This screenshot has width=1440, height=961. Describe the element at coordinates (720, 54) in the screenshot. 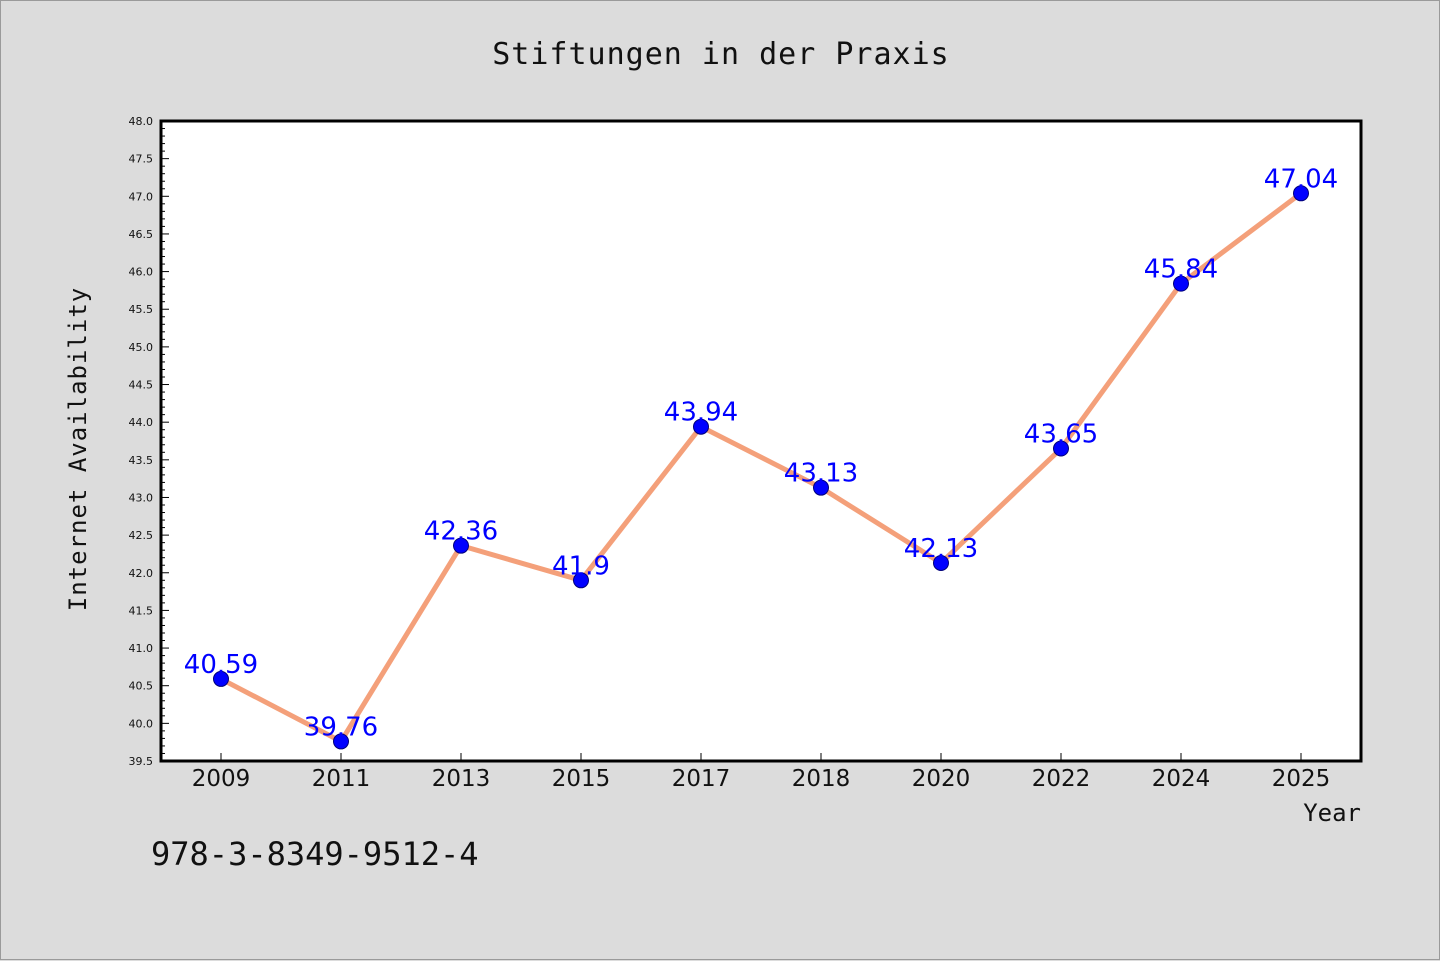

I see `chart-title: Stiftungen in der Praxis` at that location.